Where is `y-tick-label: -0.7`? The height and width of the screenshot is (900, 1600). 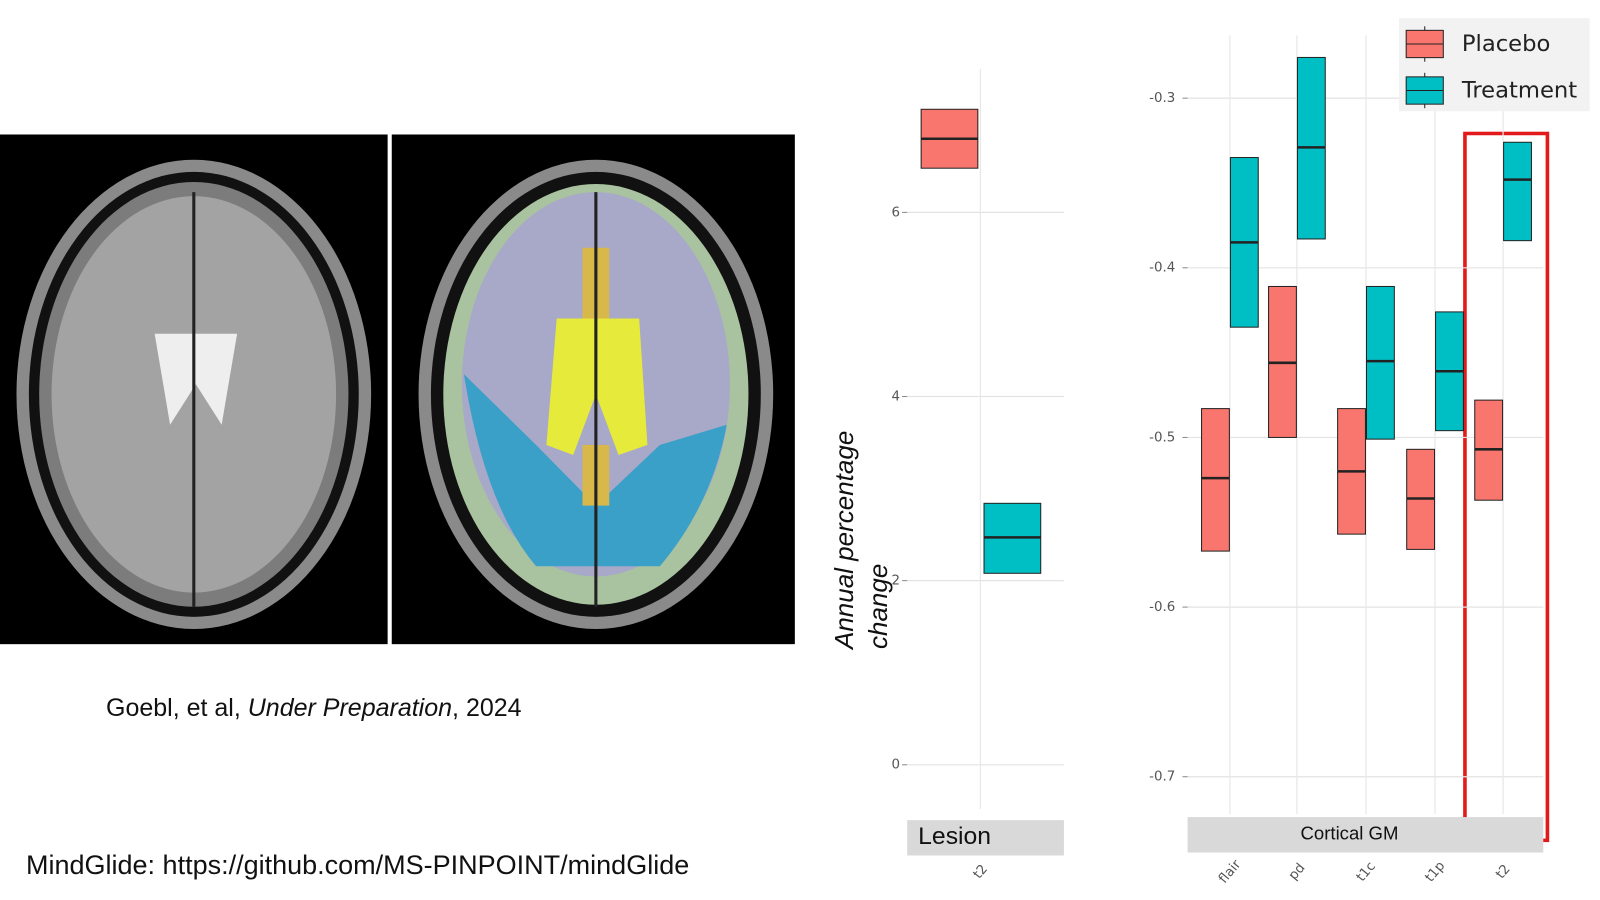
y-tick-label: -0.7 is located at coordinates (1162, 777).